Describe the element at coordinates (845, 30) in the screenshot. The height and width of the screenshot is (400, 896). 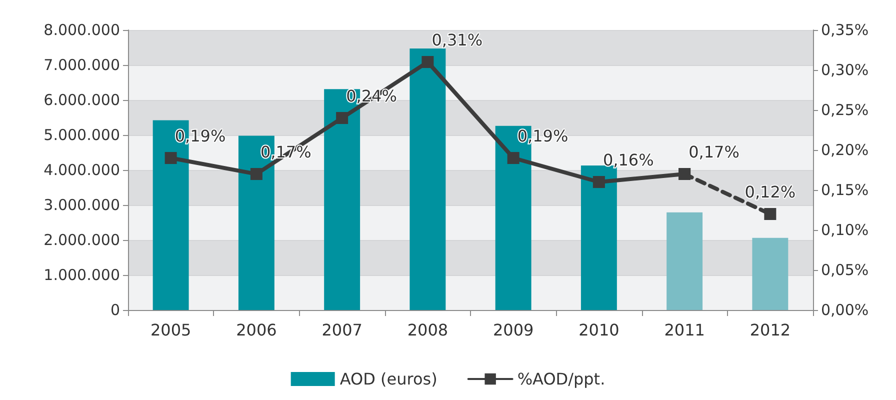
I see `y2-tick-label: 0,35%` at that location.